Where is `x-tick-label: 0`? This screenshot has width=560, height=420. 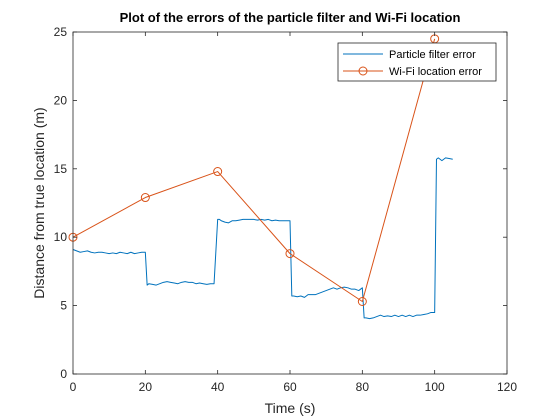
x-tick-label: 0 is located at coordinates (73, 387).